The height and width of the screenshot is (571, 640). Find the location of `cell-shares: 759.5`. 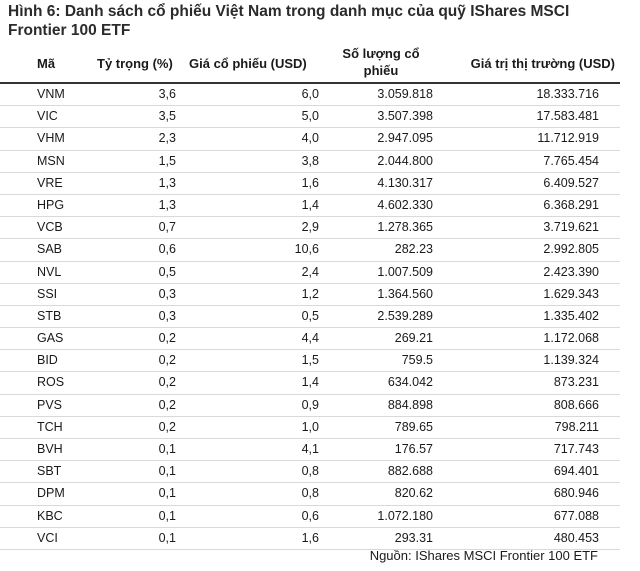

cell-shares: 759.5 is located at coordinates (417, 360).